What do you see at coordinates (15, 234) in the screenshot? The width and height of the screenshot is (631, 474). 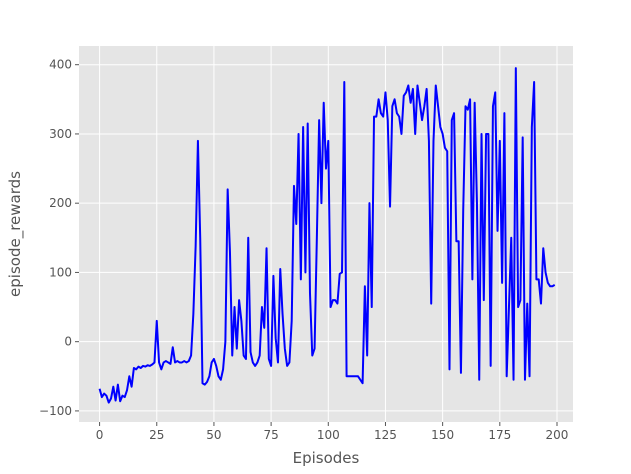 I see `y-axis-label: episode_rewards` at bounding box center [15, 234].